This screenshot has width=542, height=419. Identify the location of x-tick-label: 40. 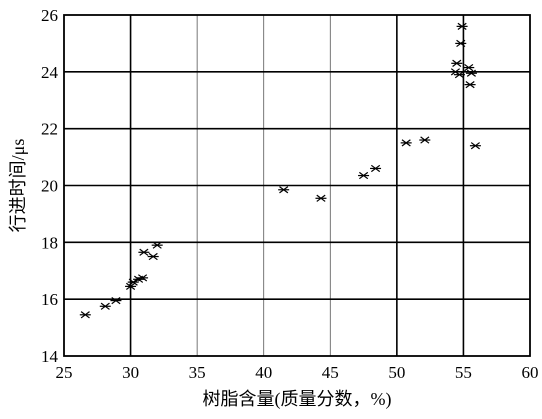
(263, 372).